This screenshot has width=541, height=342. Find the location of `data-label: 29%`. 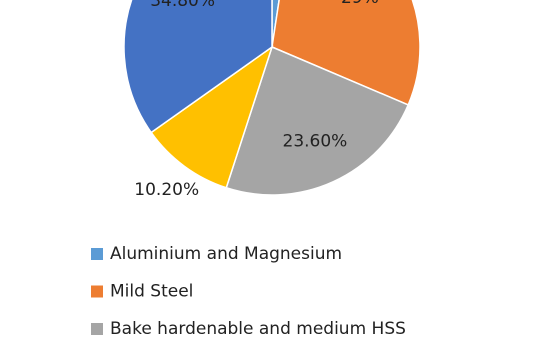

data-label: 29% is located at coordinates (360, 4).